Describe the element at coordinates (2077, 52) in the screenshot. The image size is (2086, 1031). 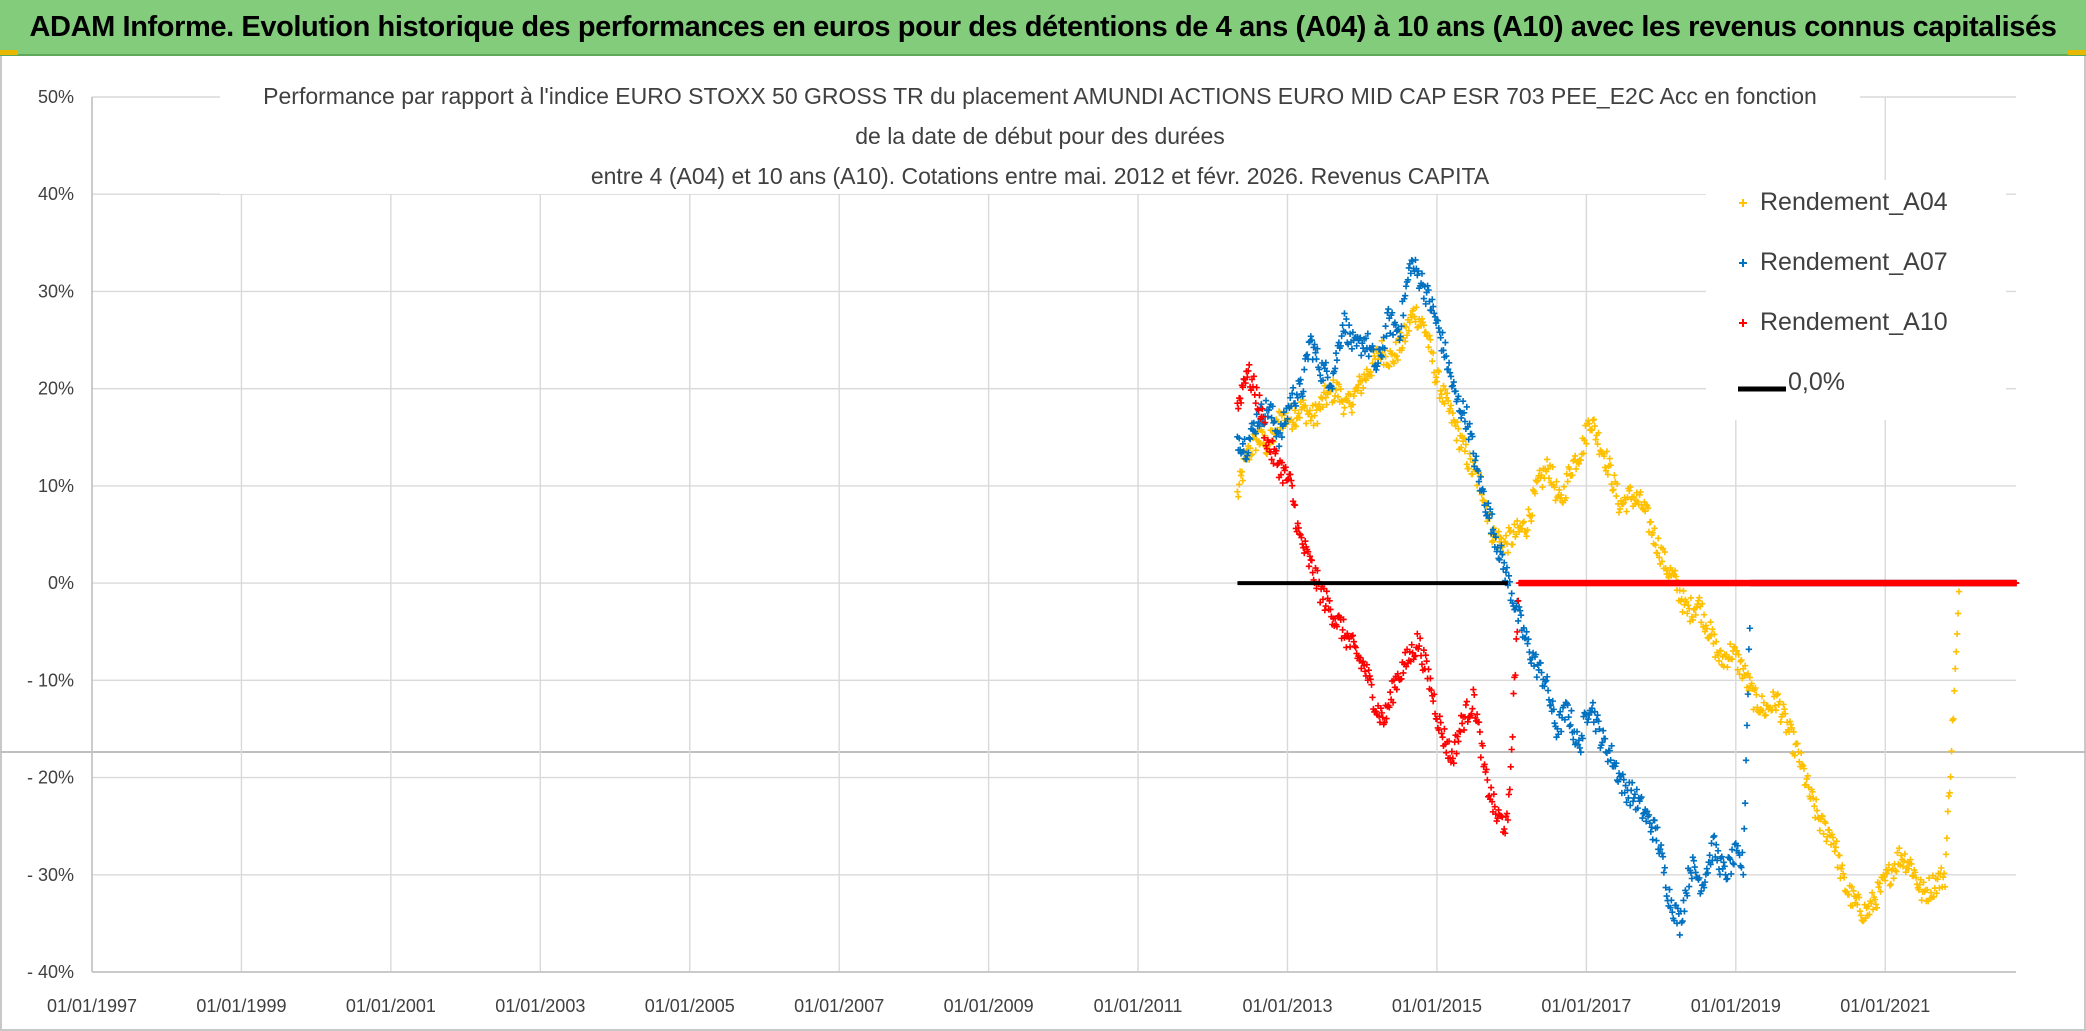
I see `banner-accent-right` at that location.